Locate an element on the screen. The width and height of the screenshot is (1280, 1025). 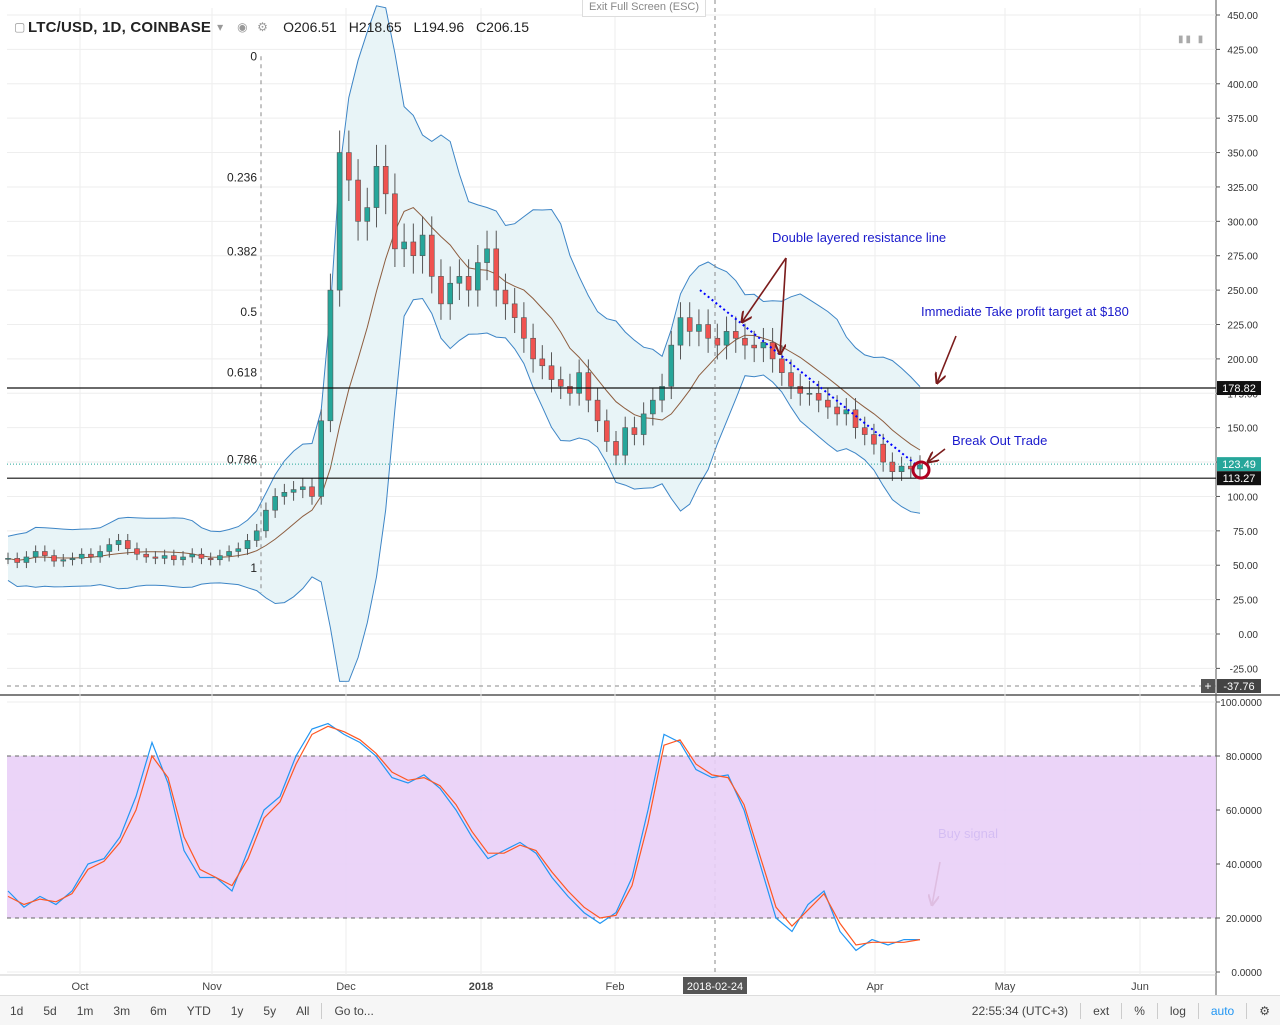
range-6m: 6m is located at coordinates (158, 1010).